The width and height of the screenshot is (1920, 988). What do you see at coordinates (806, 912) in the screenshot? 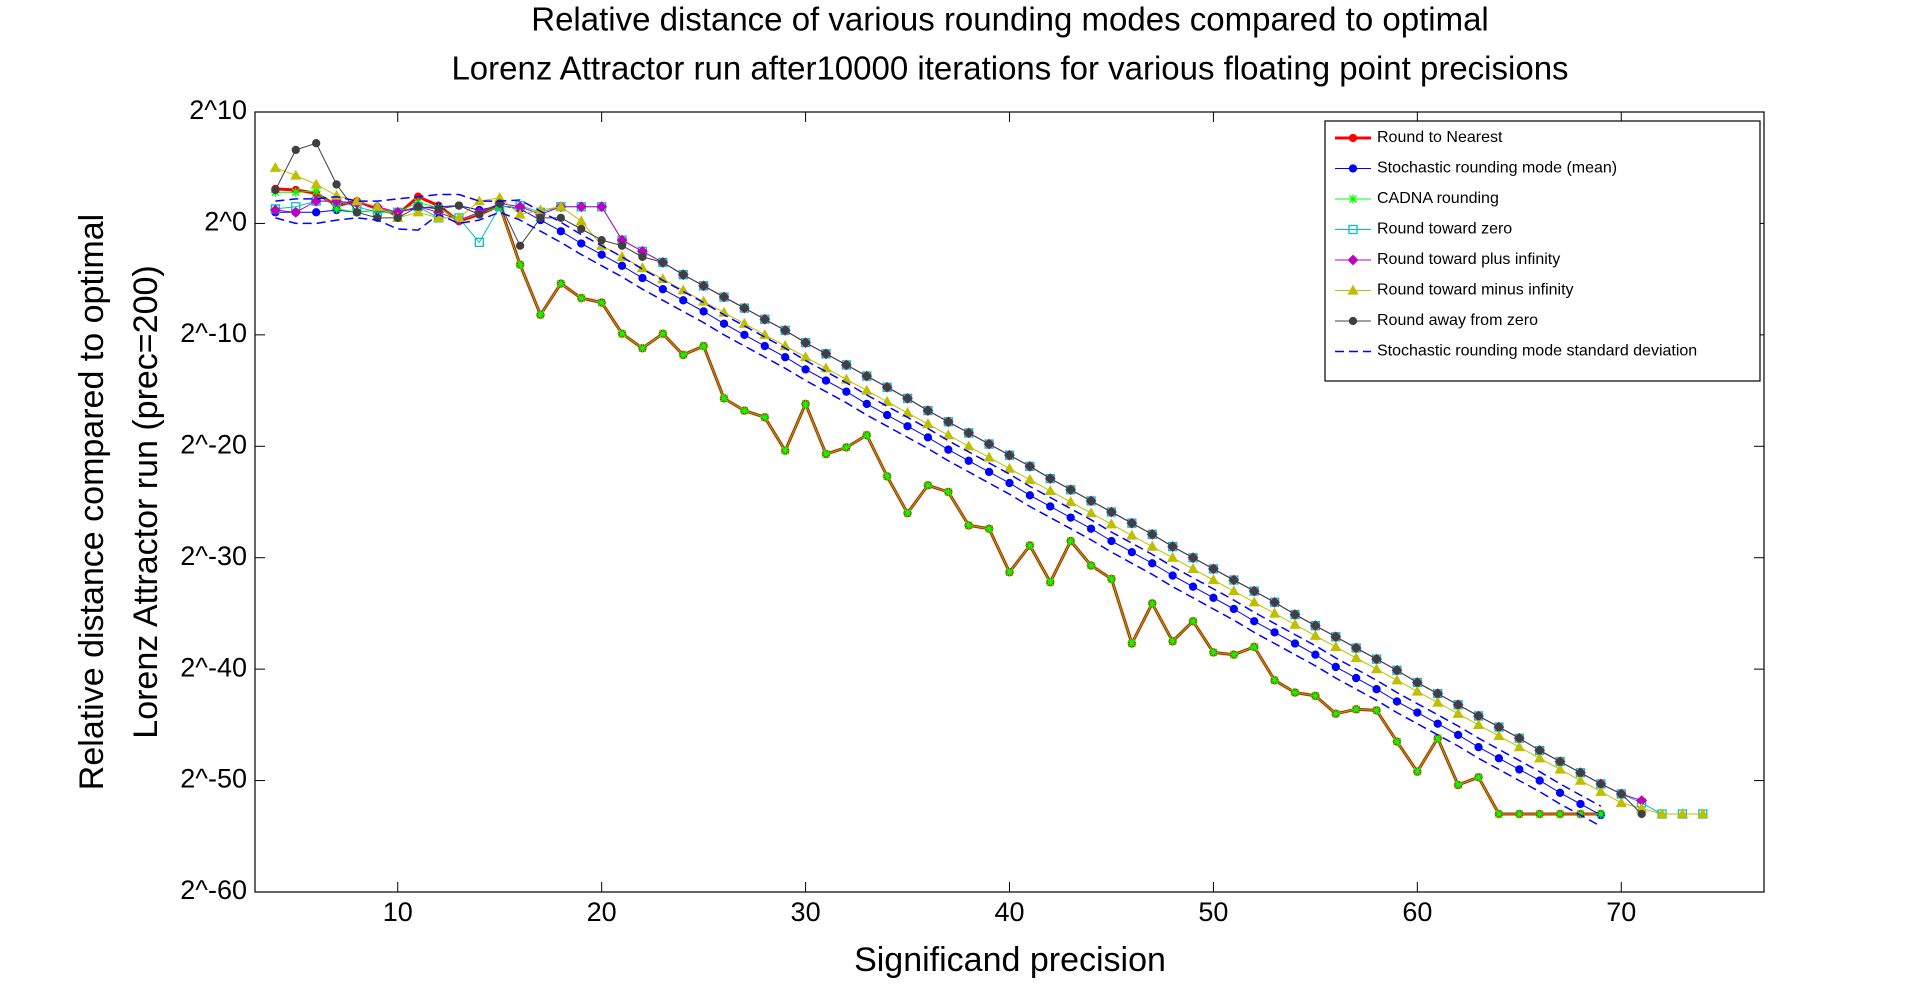
I see `x-tick-label: 30` at bounding box center [806, 912].